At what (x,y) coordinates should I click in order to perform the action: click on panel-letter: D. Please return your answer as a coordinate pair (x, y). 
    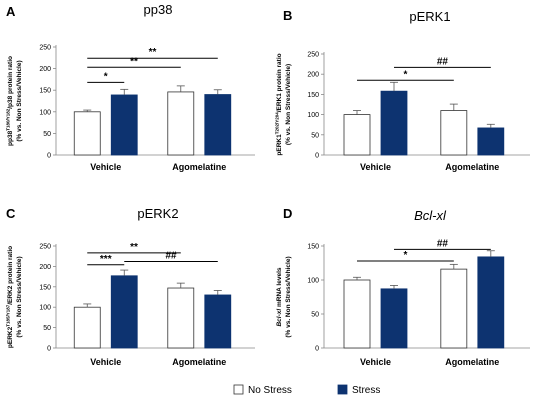
    Looking at the image, I should click on (287, 213).